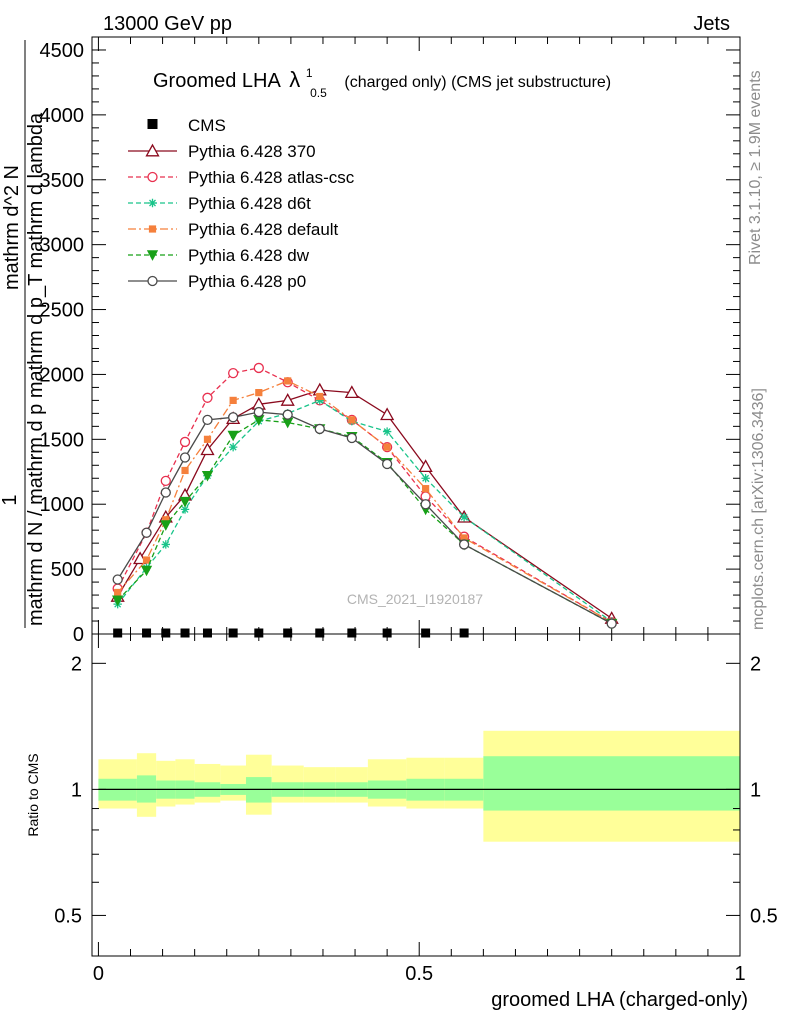  Describe the element at coordinates (252, 151) in the screenshot. I see `legend-entry-label: Pythia 6.428 370` at that location.